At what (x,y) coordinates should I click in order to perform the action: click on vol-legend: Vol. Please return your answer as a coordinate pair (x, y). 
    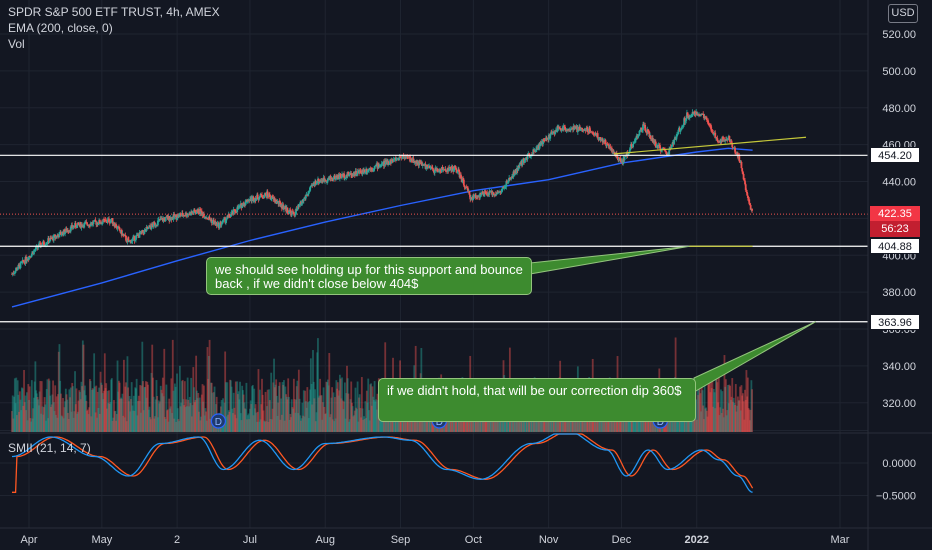
    Looking at the image, I should click on (16, 44).